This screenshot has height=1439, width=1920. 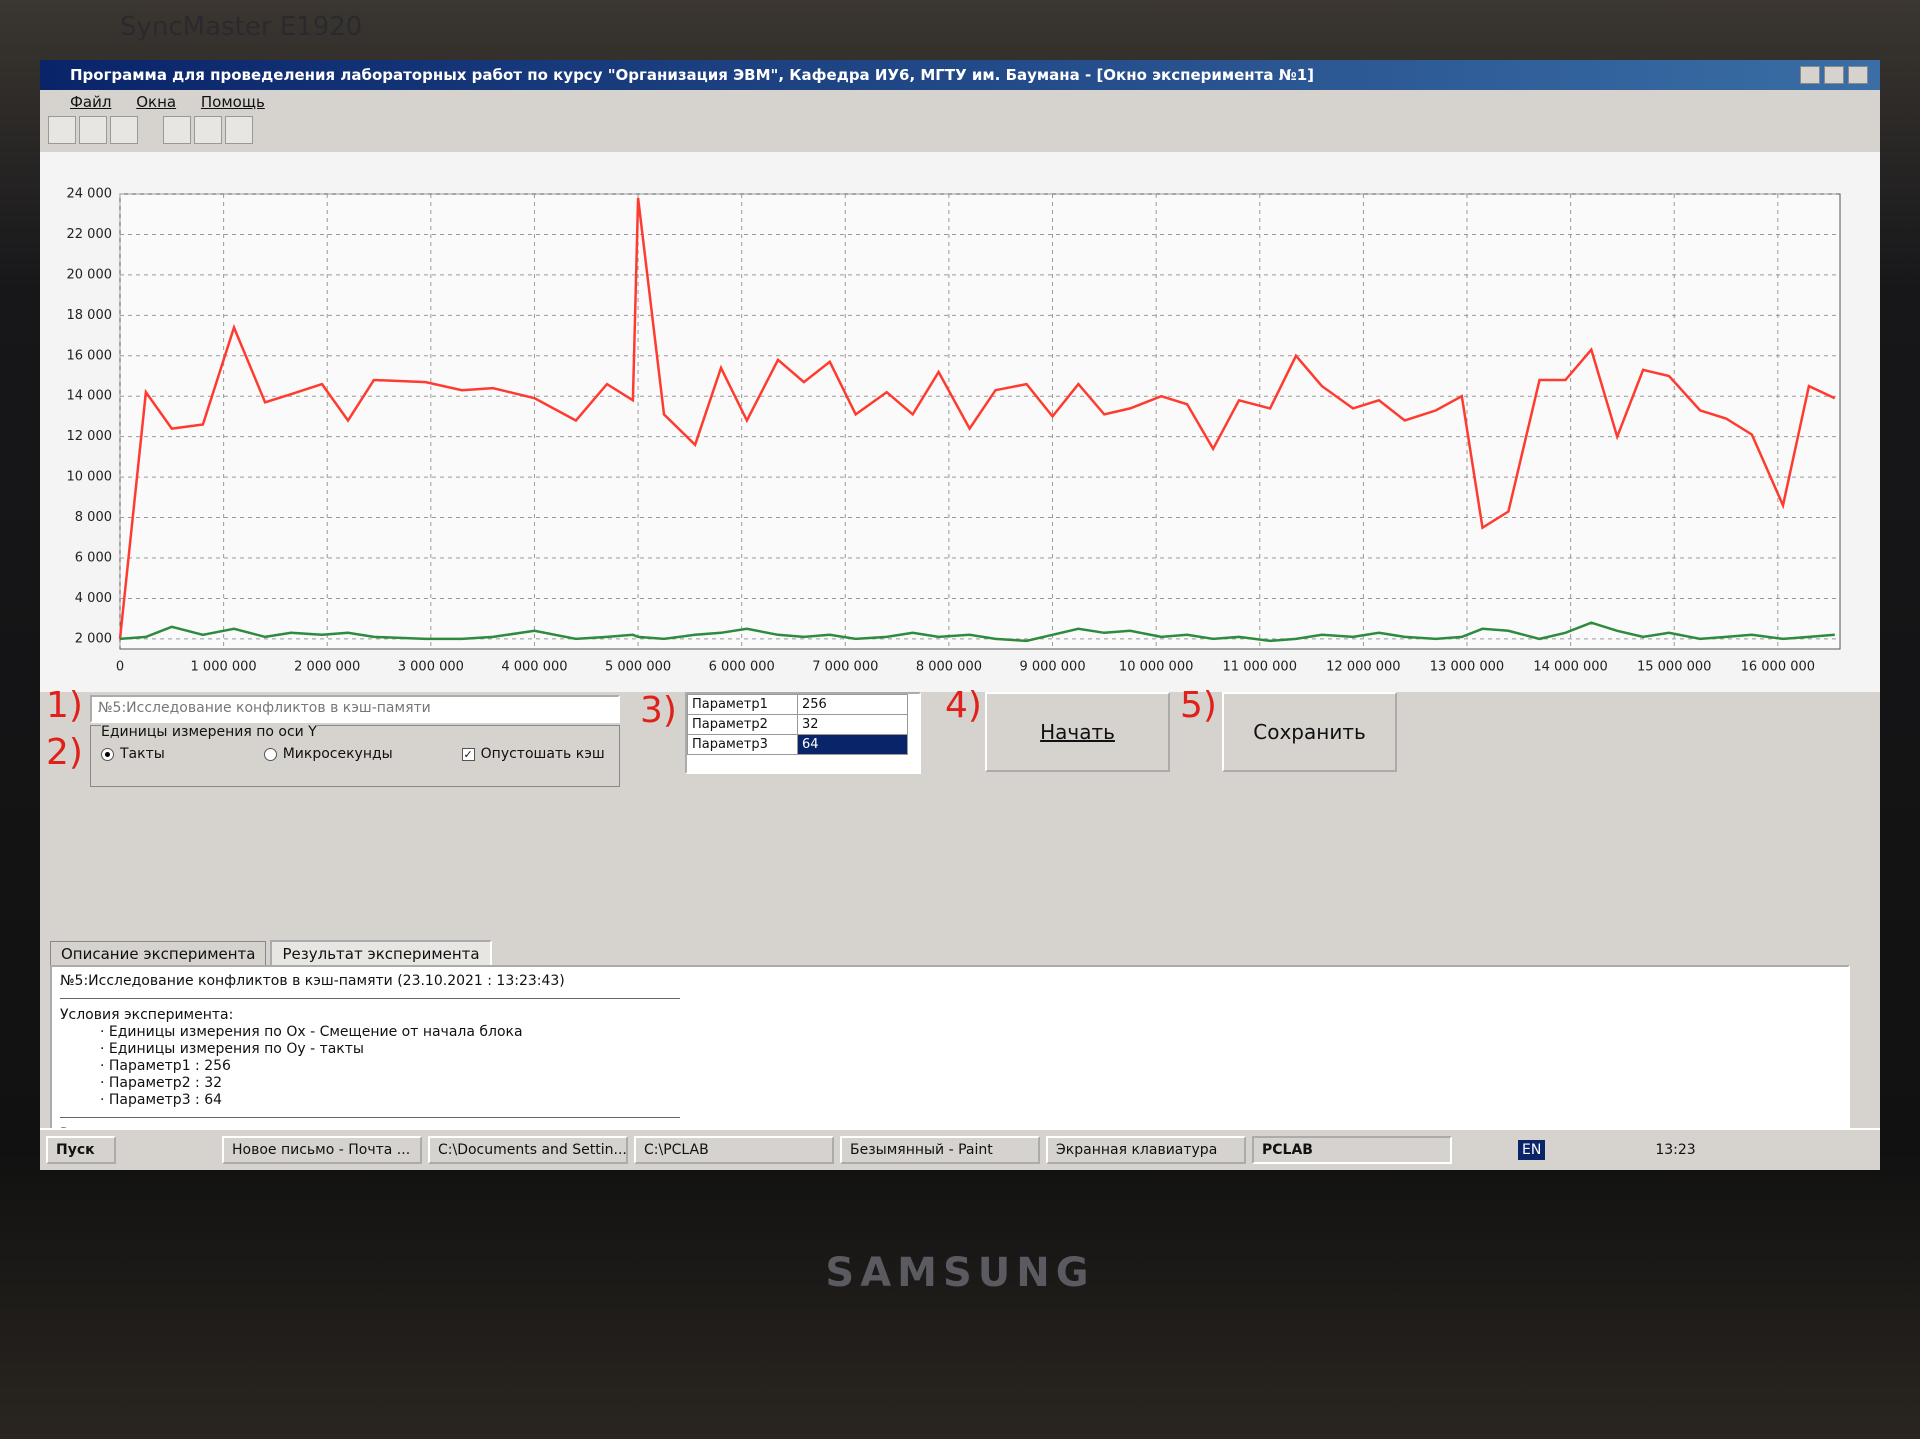 I want to click on checkbox: ✓, so click(x=468, y=754).